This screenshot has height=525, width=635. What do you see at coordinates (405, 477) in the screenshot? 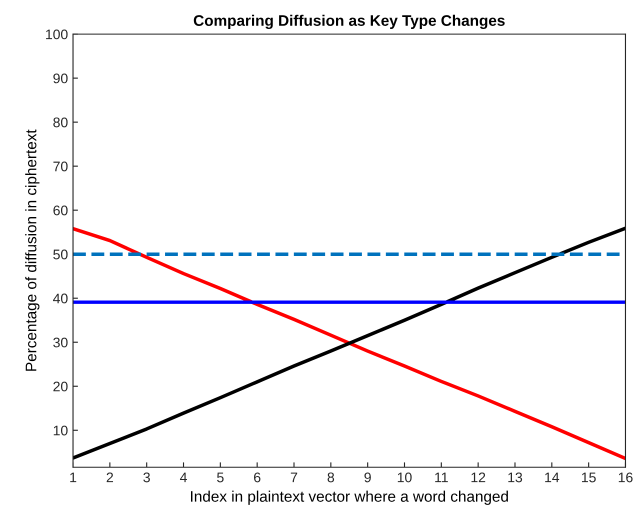
I see `x-tick-label: 10` at bounding box center [405, 477].